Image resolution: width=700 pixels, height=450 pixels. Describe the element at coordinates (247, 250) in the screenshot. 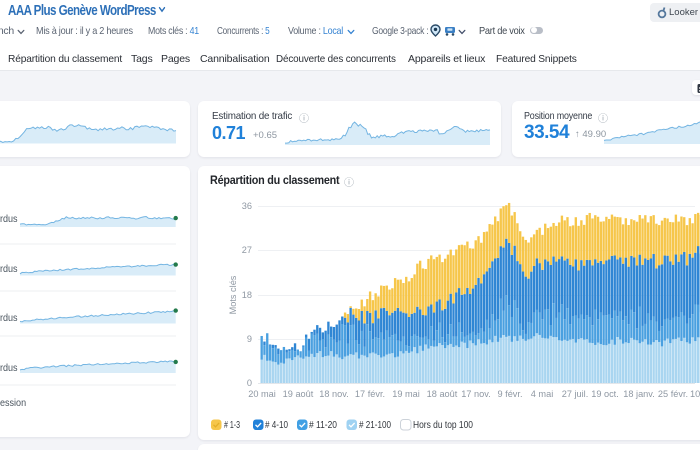

I see `svg-text: 27` at that location.